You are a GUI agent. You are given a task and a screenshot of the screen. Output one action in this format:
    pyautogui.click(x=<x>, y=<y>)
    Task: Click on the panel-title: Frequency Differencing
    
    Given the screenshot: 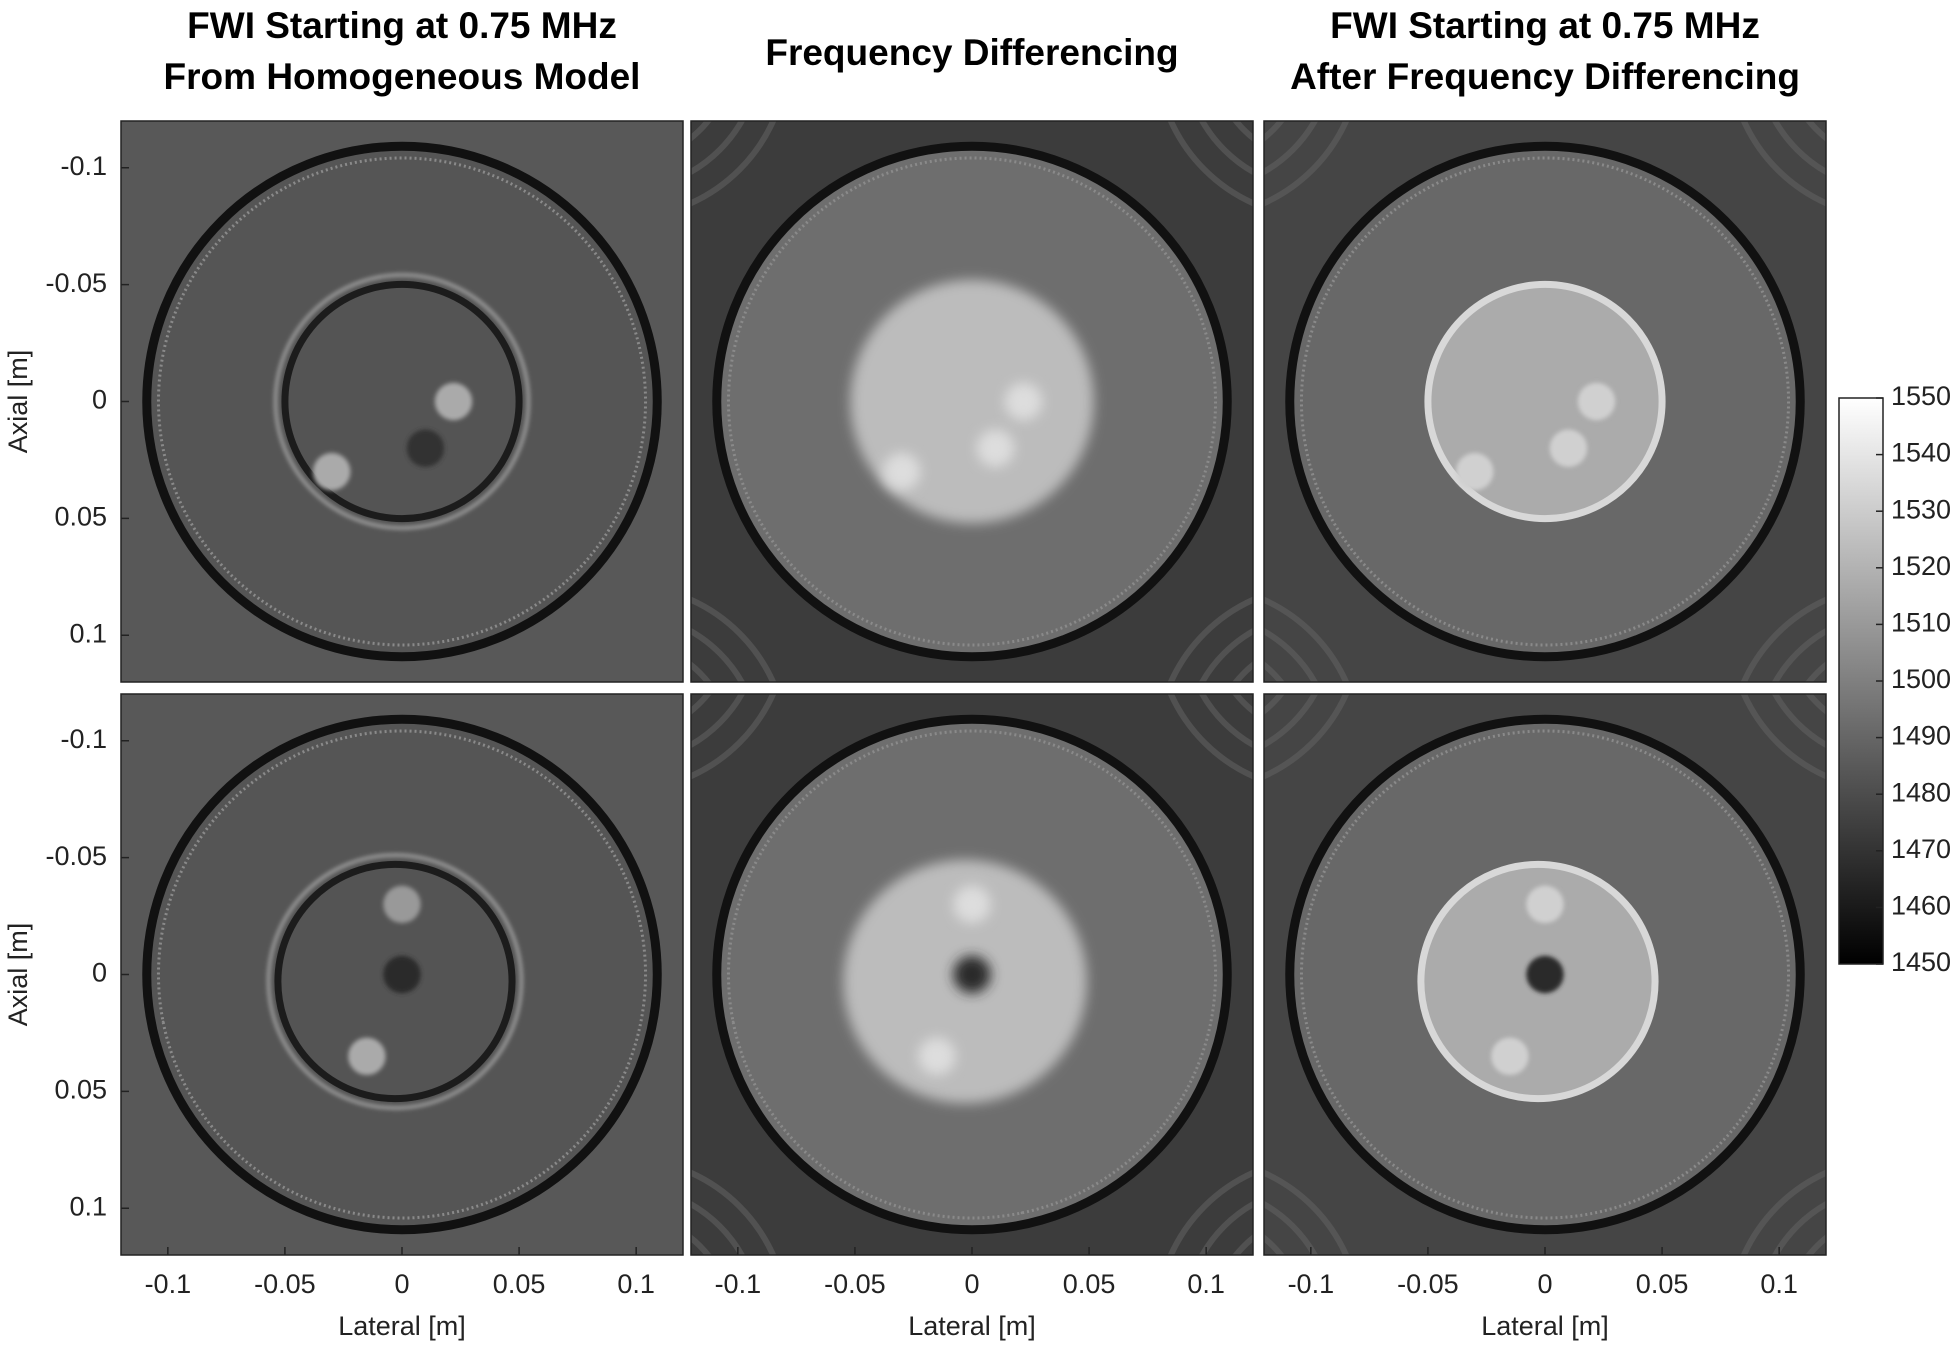 What is the action you would take?
    pyautogui.click(x=971, y=52)
    